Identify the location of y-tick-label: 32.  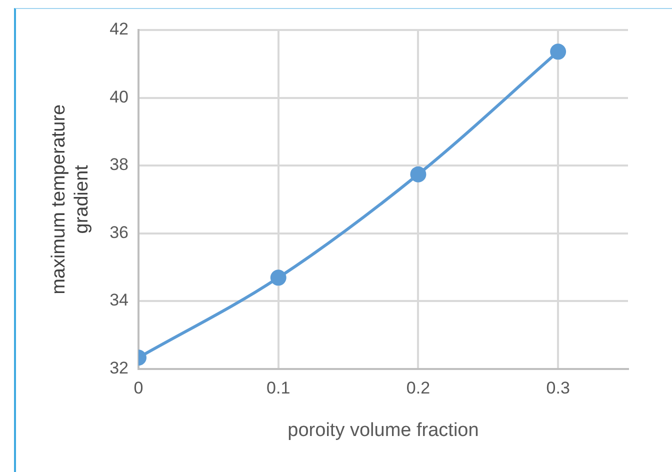
(119, 368).